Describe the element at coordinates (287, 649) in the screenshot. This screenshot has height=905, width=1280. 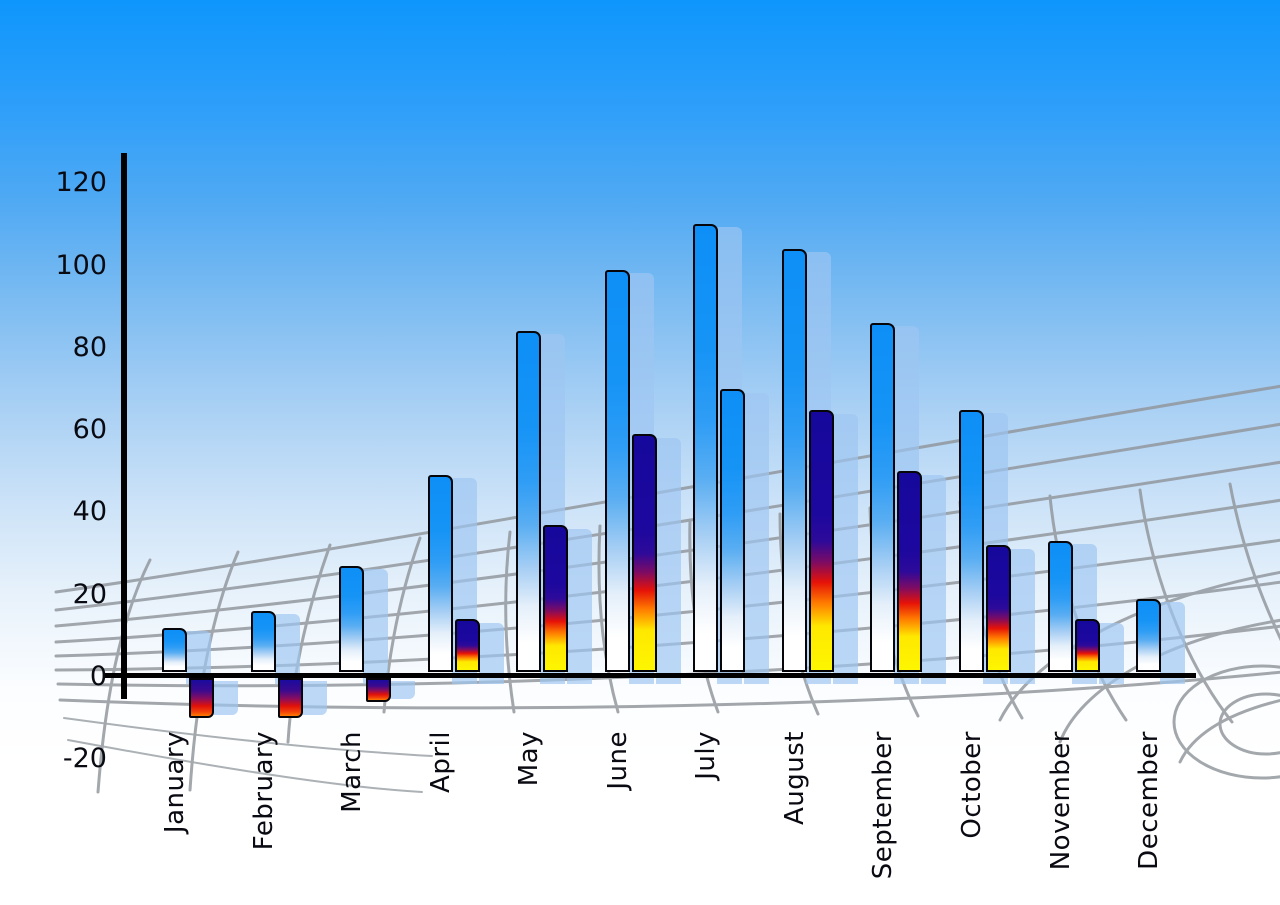
I see `bar-echo-february-series1` at that location.